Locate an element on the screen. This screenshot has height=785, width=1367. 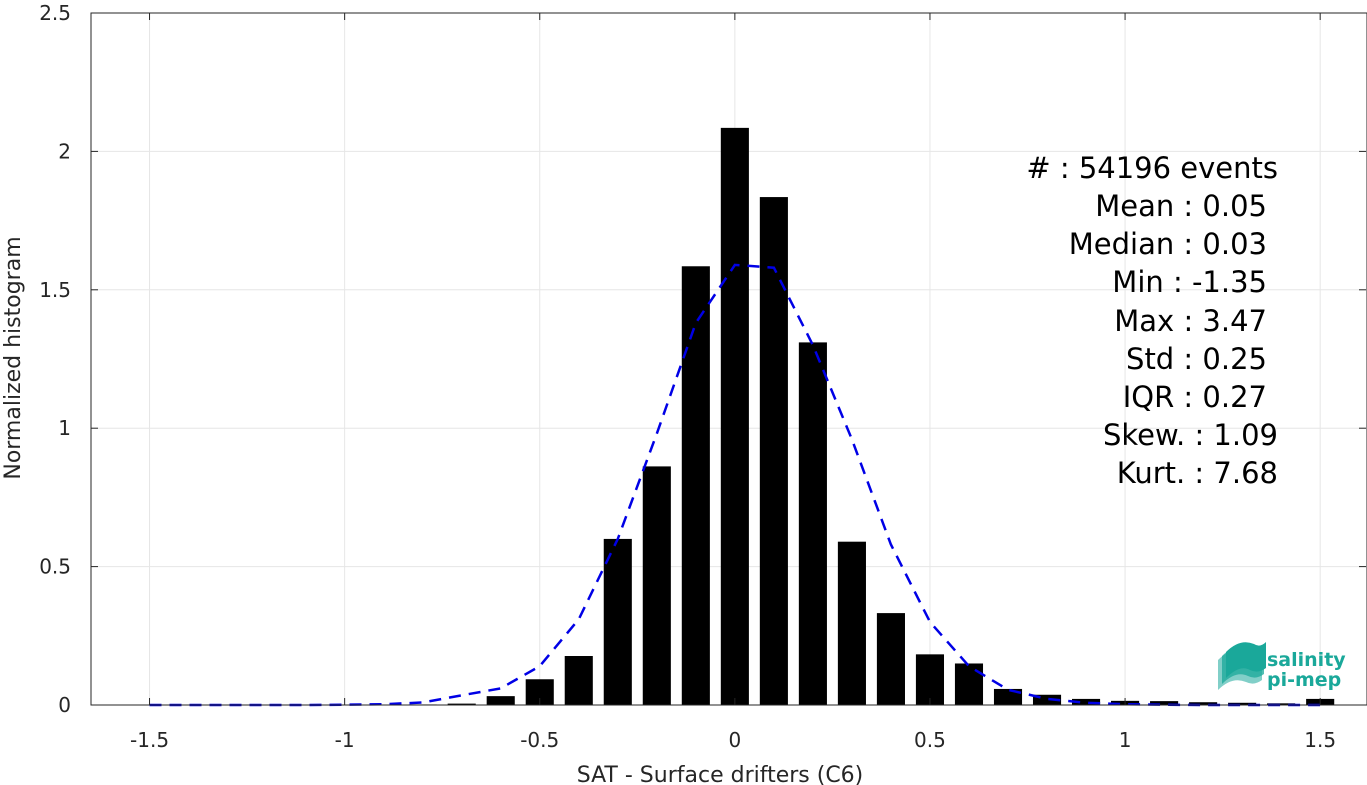
y-tick-label: 1.5 is located at coordinates (55, 290).